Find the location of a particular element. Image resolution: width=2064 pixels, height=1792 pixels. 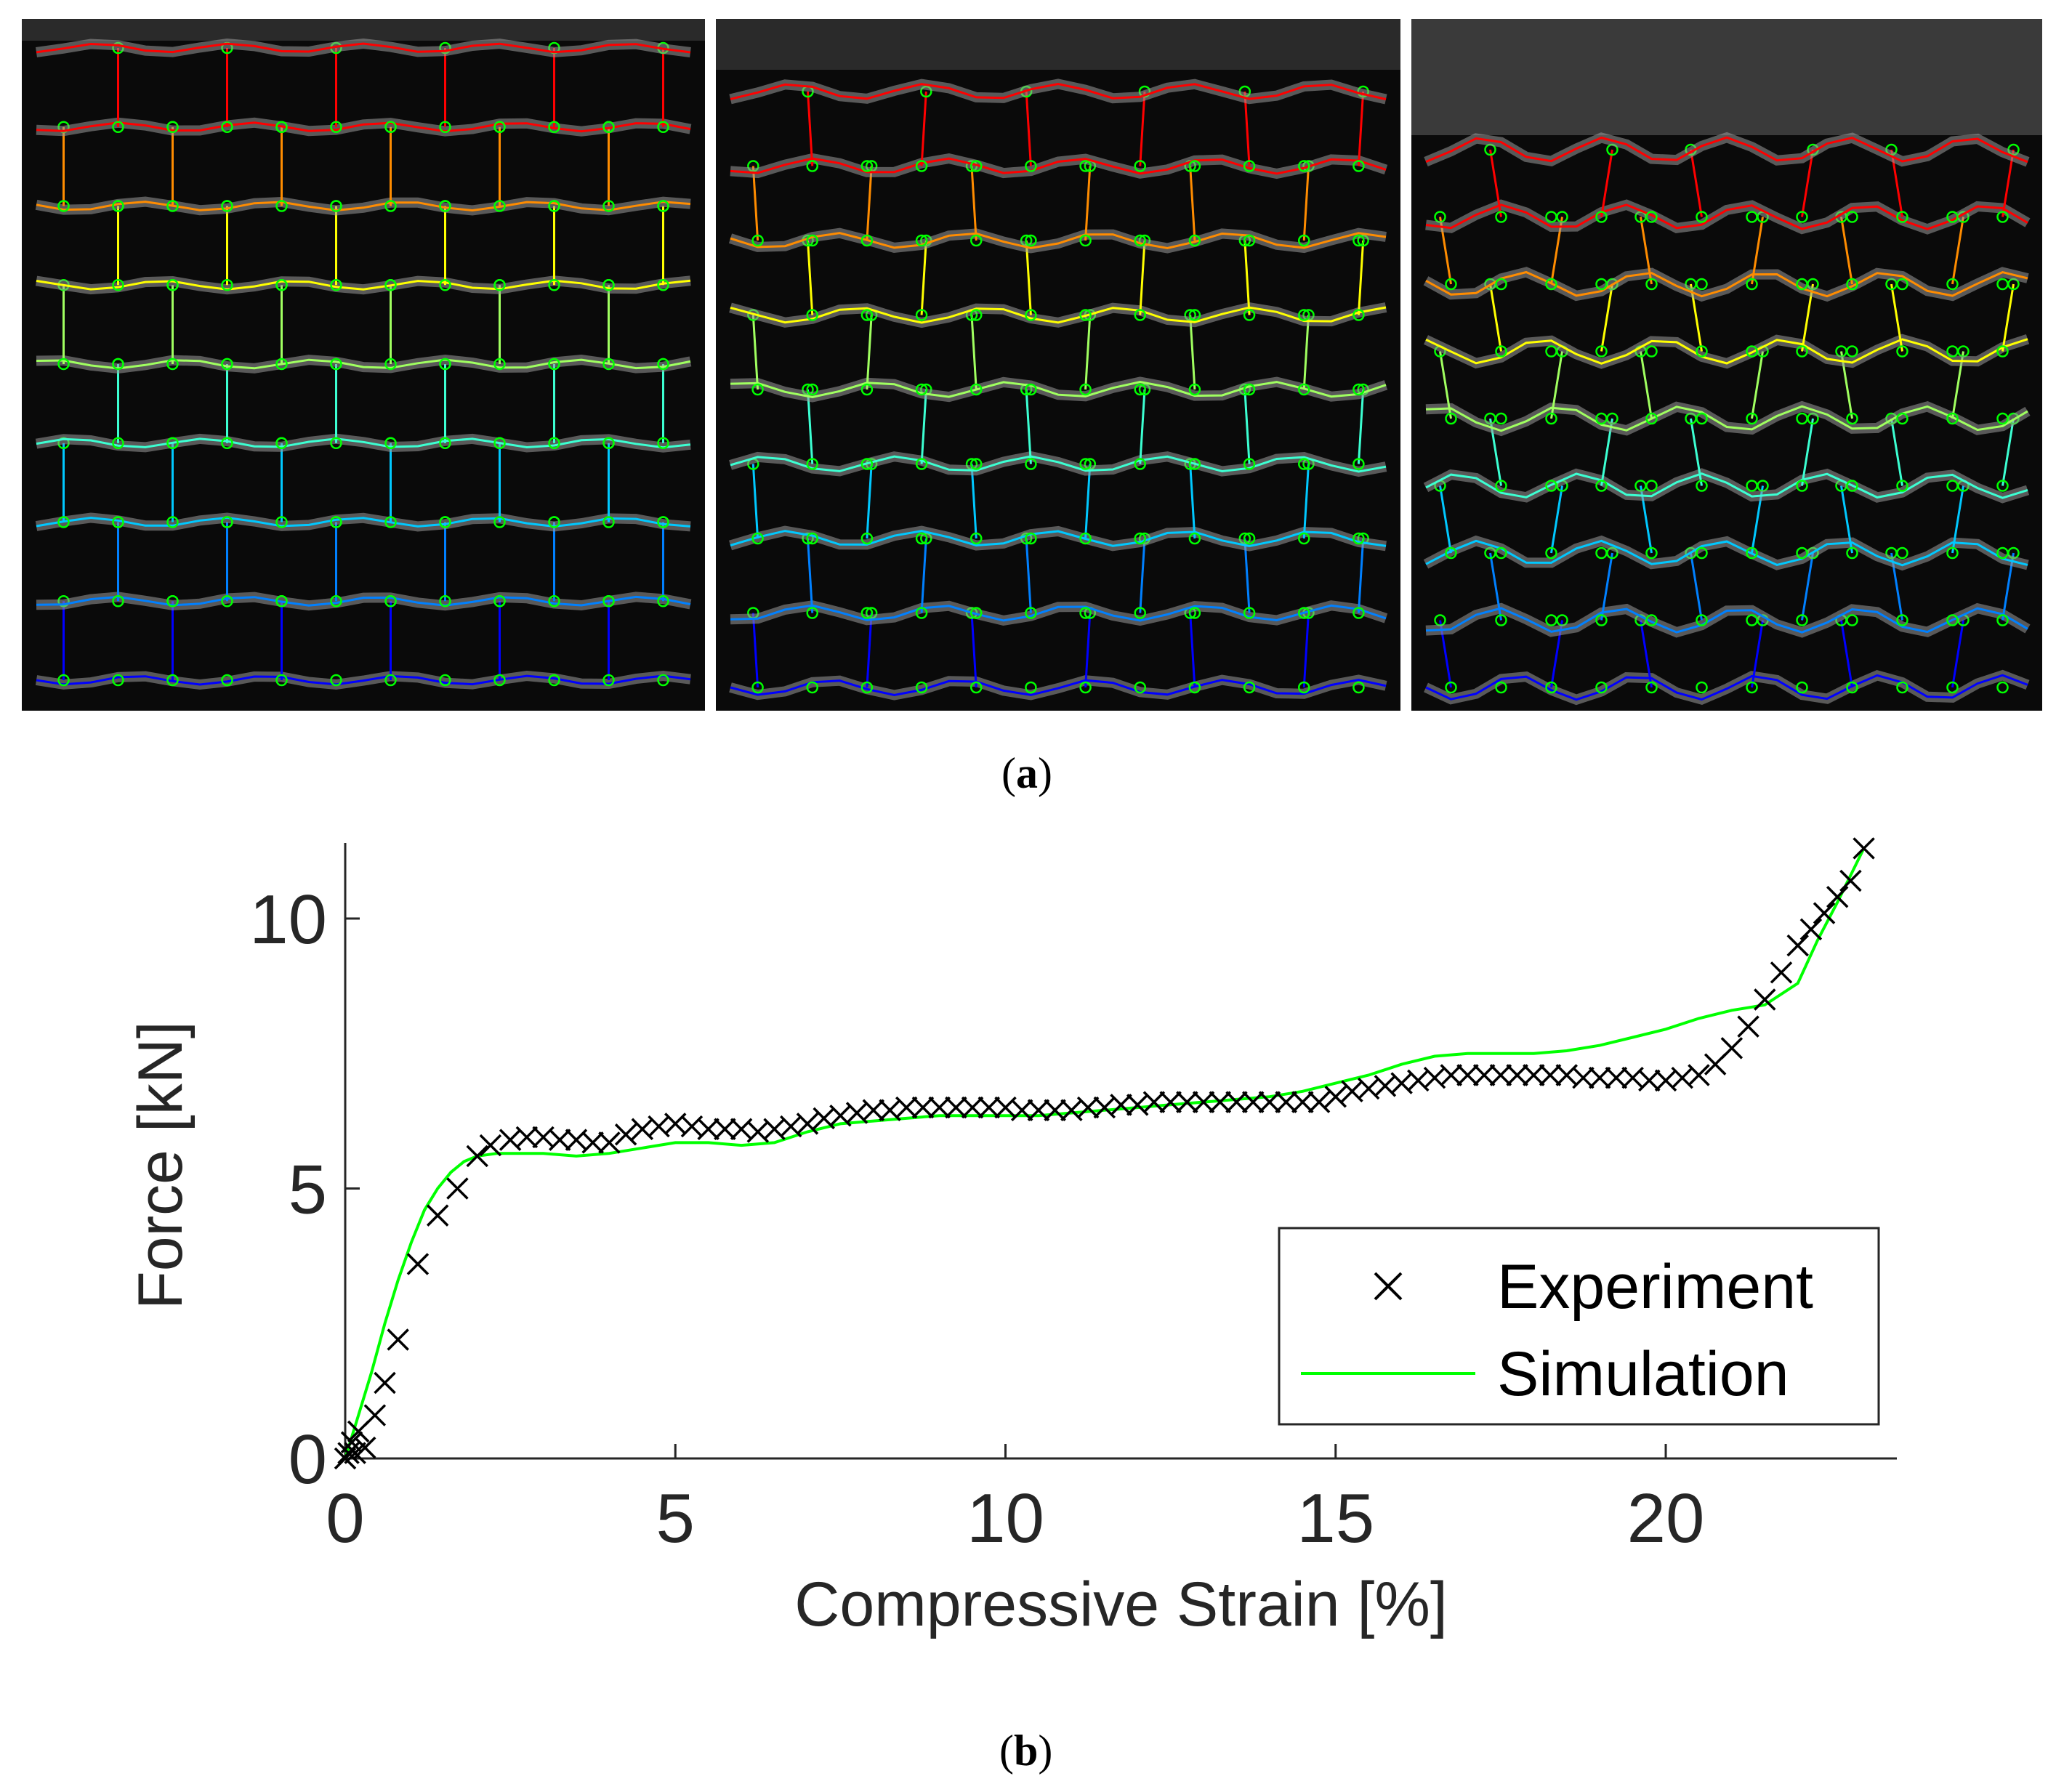

platen is located at coordinates (1058, 44).